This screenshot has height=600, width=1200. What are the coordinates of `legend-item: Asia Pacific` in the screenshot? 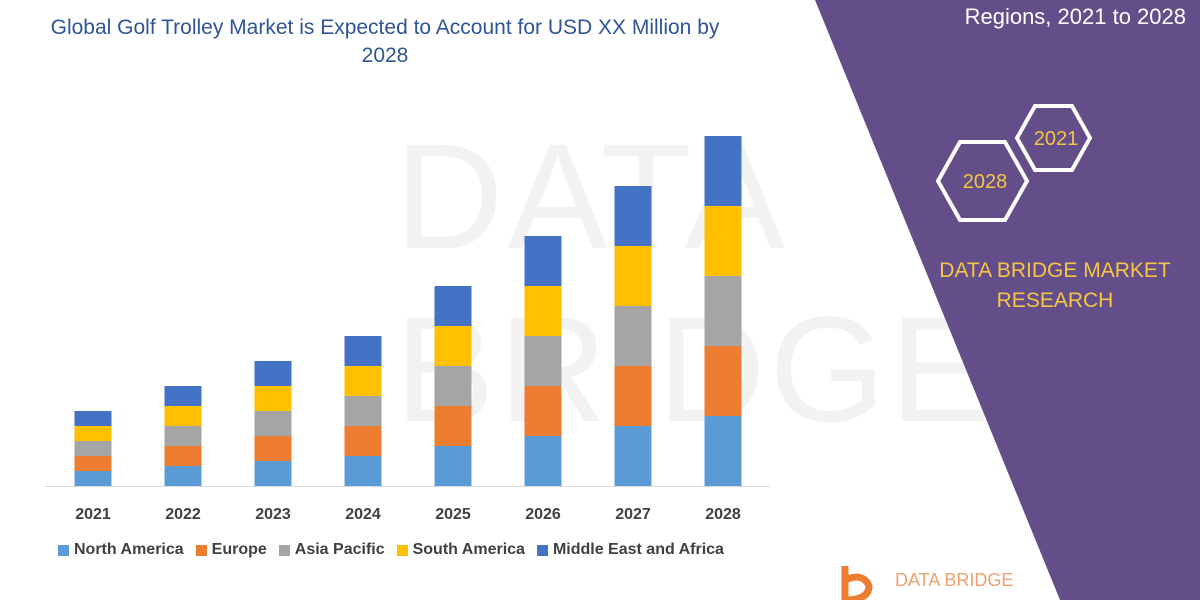 It's located at (331, 550).